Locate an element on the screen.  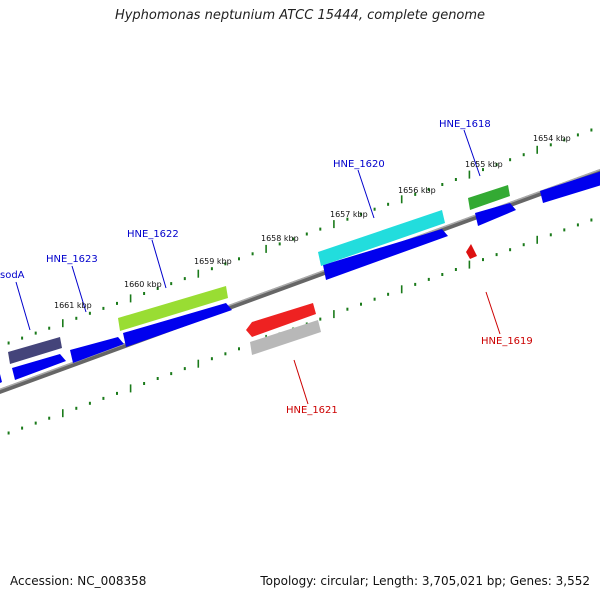
scale-label-1658: 1658 kbp is located at coordinates (280, 238).